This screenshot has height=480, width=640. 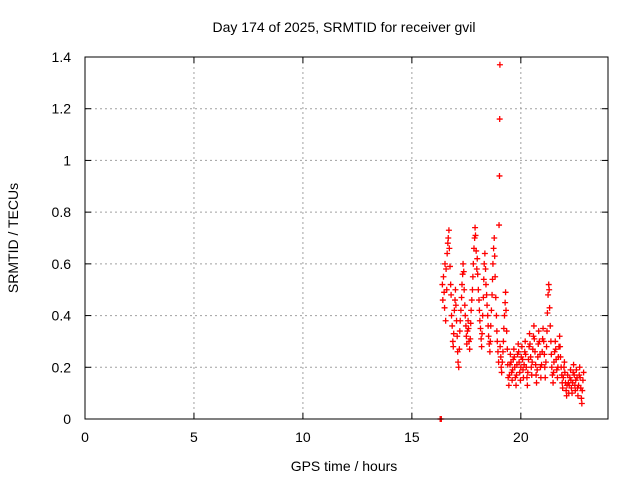 I want to click on x-tick-label: 5, so click(x=194, y=437).